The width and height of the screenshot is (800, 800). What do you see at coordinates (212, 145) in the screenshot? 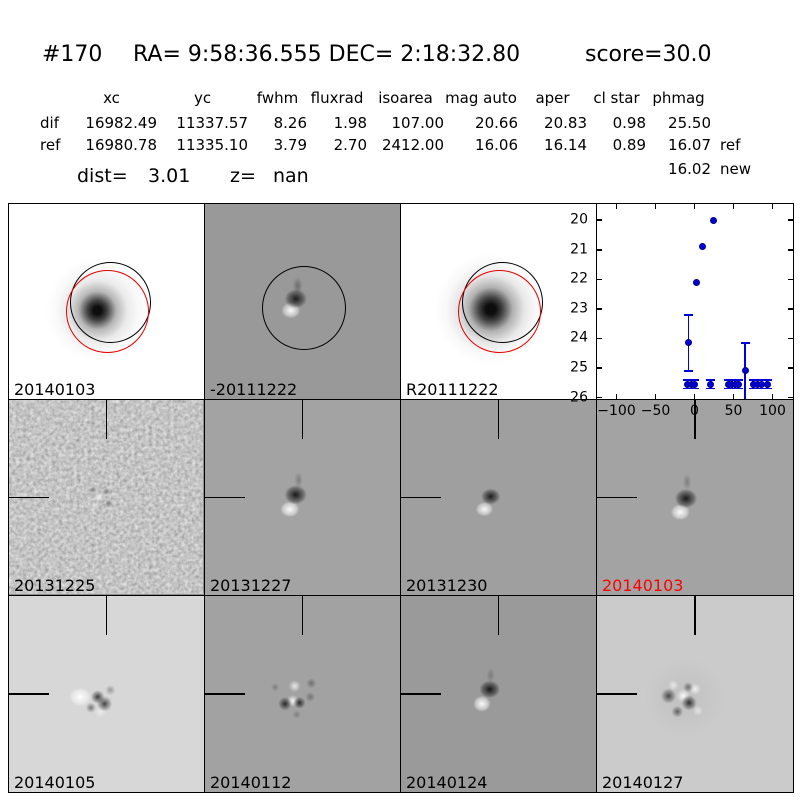
I see `ref-yc: 11335.10` at bounding box center [212, 145].